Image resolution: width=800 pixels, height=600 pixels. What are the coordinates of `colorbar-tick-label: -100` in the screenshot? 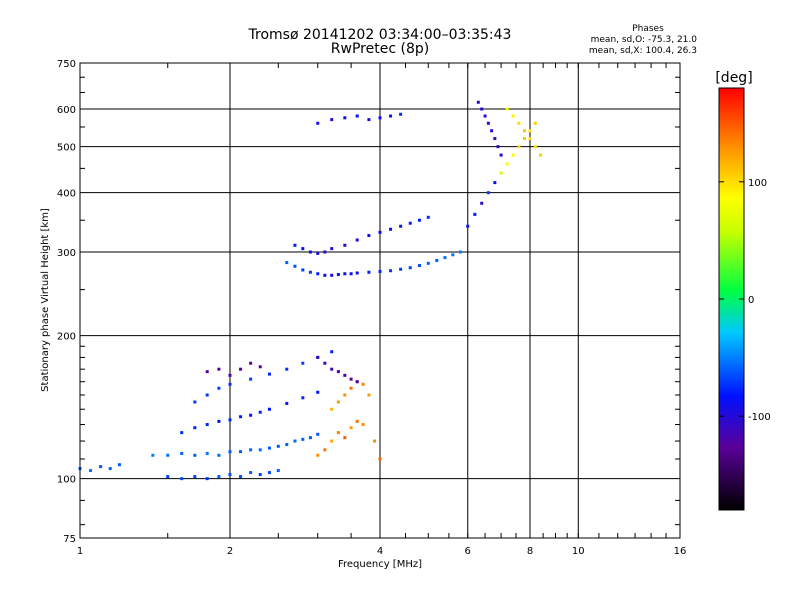 It's located at (759, 417).